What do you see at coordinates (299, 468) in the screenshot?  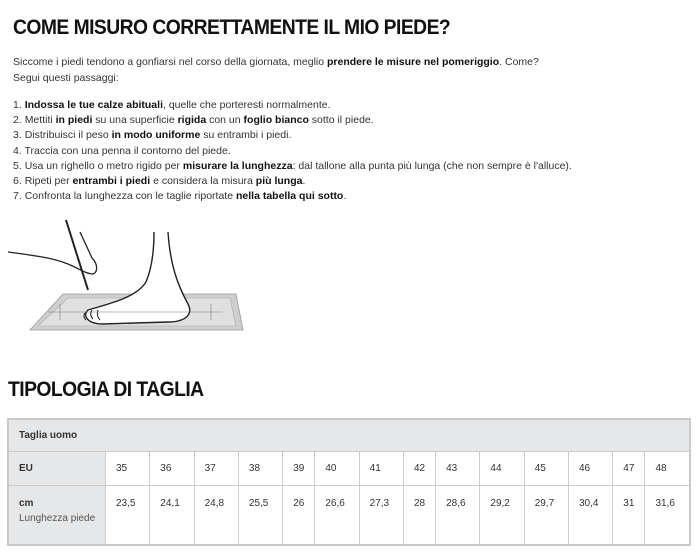 I see `eu-cell: 39` at bounding box center [299, 468].